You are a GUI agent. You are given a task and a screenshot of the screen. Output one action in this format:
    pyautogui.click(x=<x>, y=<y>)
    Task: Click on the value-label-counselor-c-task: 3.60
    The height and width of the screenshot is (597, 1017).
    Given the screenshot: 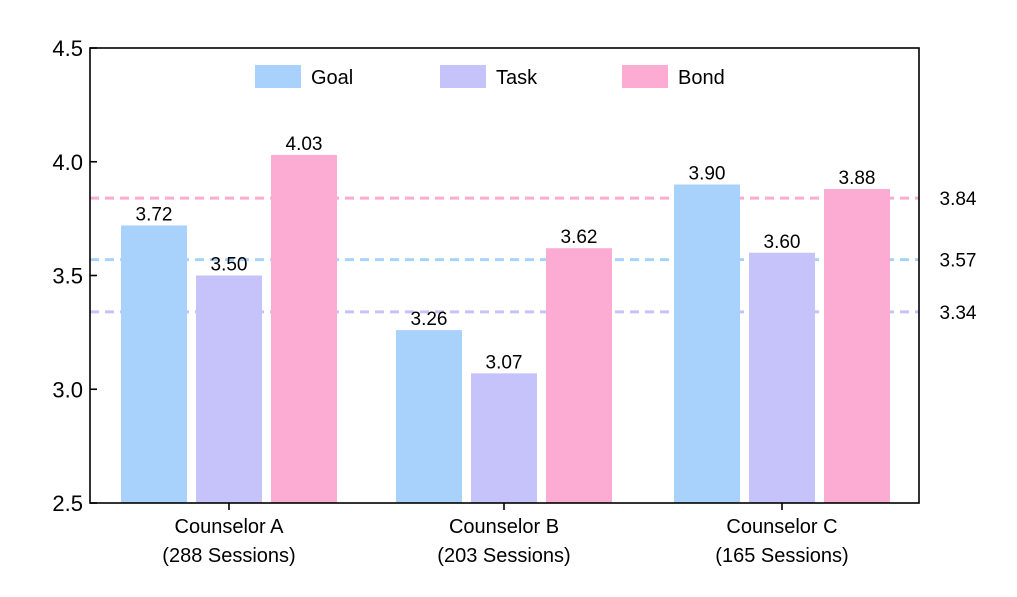 What is the action you would take?
    pyautogui.click(x=782, y=242)
    